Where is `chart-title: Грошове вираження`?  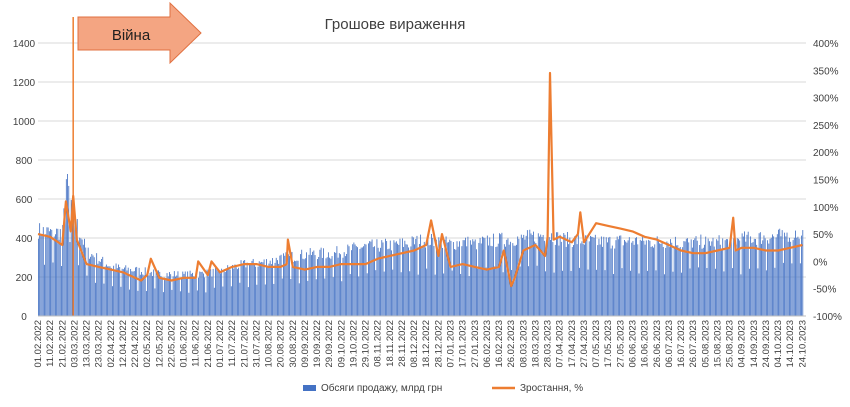
chart-title: Грошове вираження is located at coordinates (395, 24).